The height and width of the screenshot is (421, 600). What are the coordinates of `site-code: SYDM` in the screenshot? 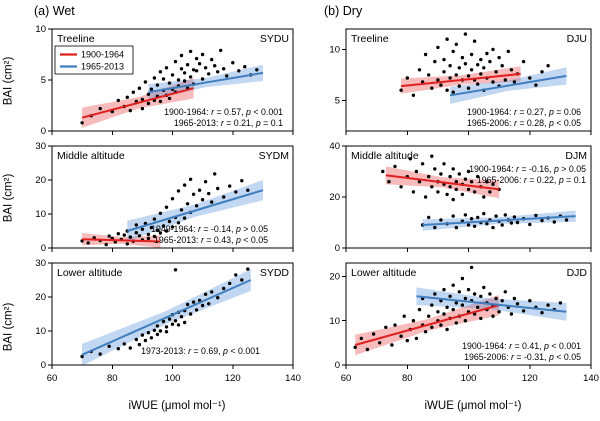 It's located at (274, 156).